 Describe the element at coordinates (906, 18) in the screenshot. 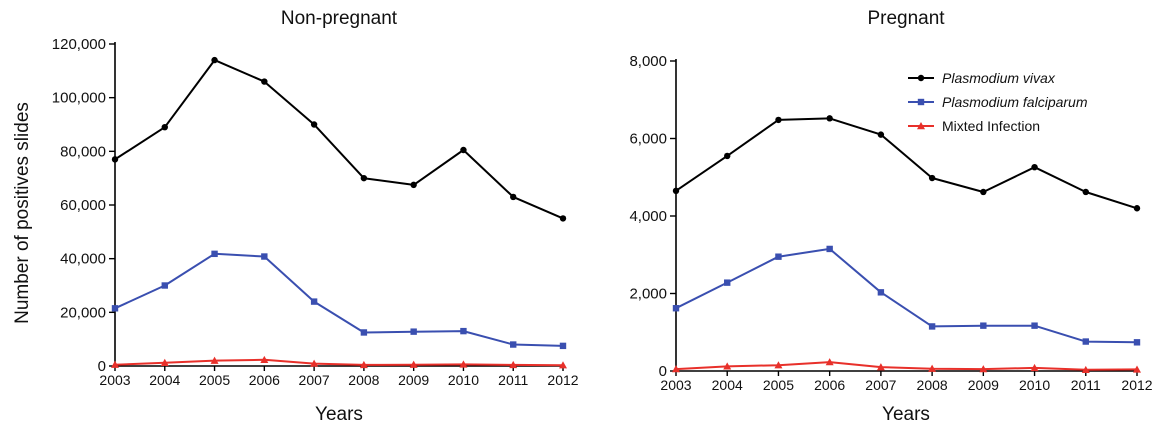

I see `chart-title: Pregnant` at that location.